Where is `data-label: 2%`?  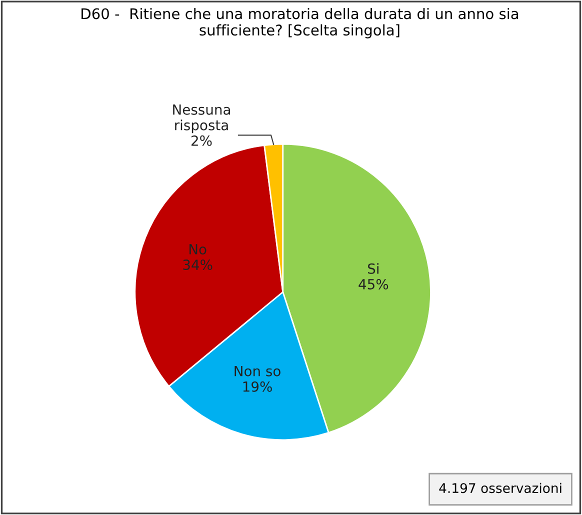
data-label: 2% is located at coordinates (202, 140).